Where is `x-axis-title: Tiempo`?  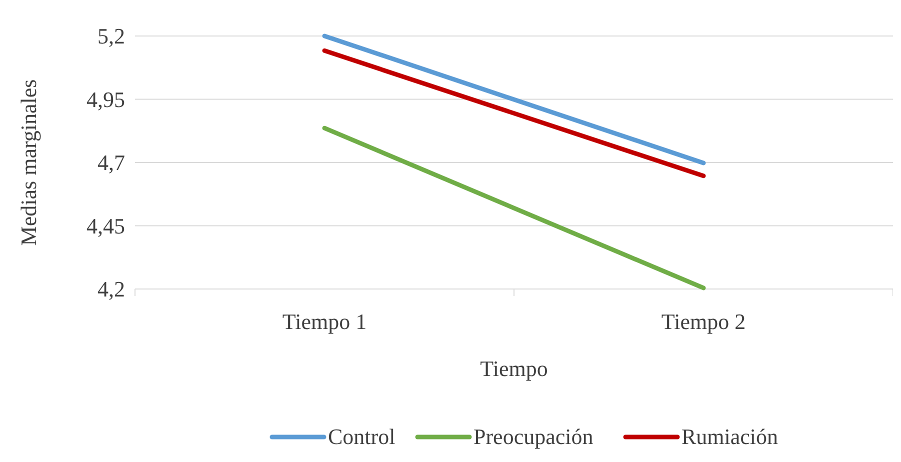 x-axis-title: Tiempo is located at coordinates (514, 368).